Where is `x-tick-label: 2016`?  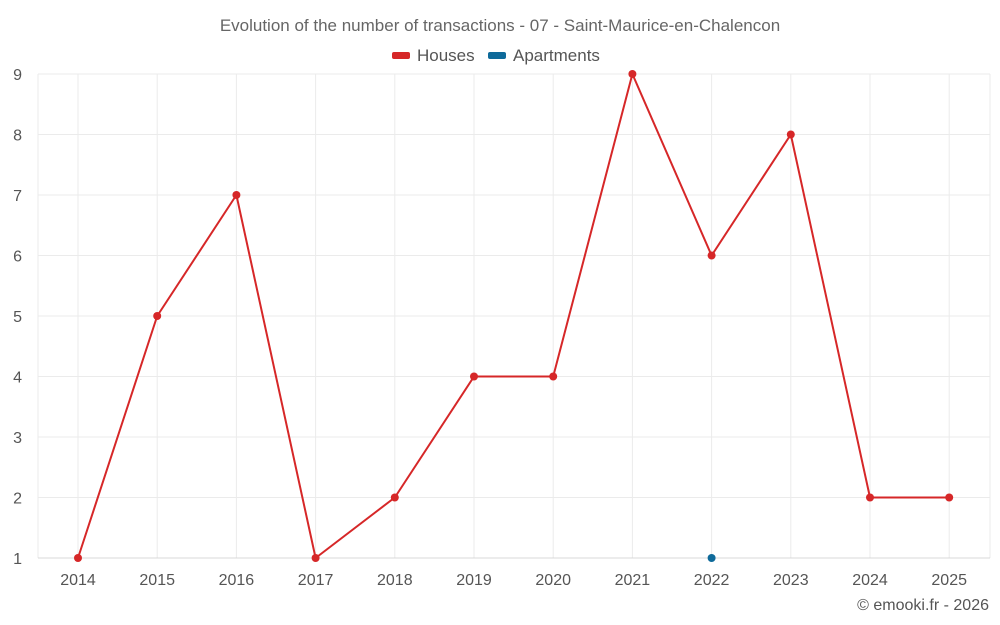
x-tick-label: 2016 is located at coordinates (237, 580).